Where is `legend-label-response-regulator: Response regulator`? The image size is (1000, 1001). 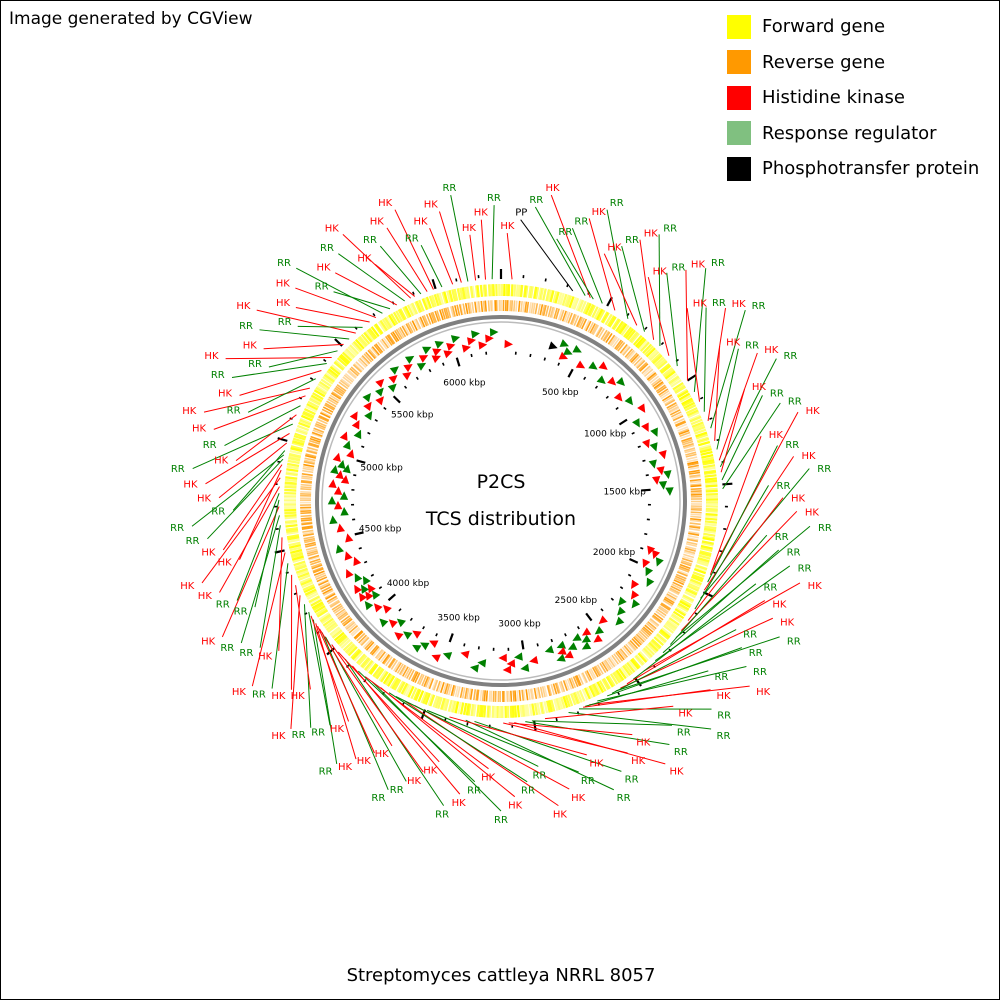
legend-label-response-regulator: Response regulator is located at coordinates (849, 133).